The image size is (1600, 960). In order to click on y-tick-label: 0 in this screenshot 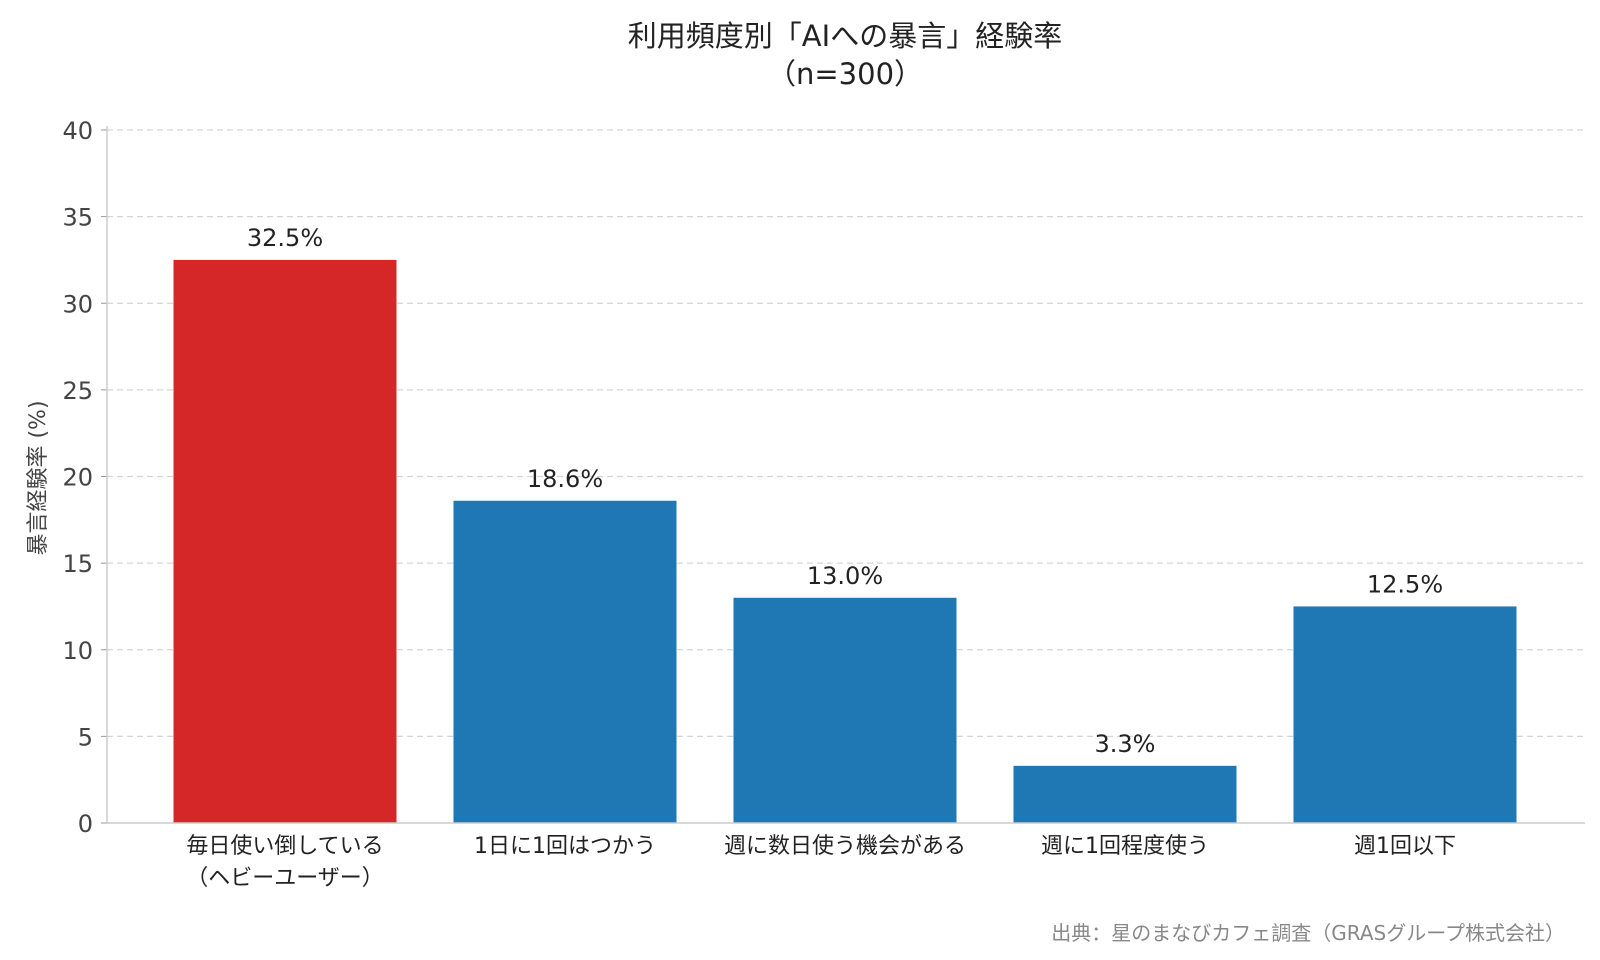, I will do `click(85, 824)`.